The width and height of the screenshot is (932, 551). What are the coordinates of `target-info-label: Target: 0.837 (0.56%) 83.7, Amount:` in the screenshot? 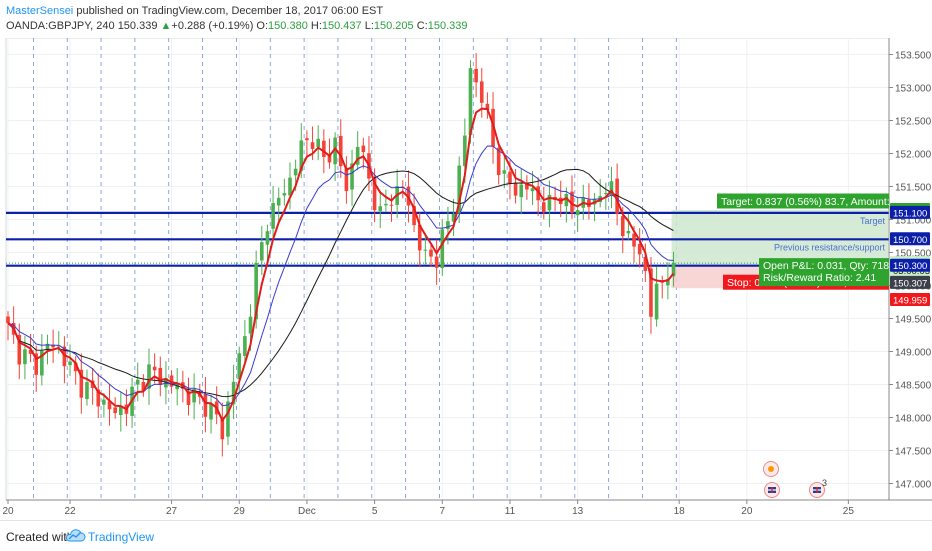 It's located at (805, 202).